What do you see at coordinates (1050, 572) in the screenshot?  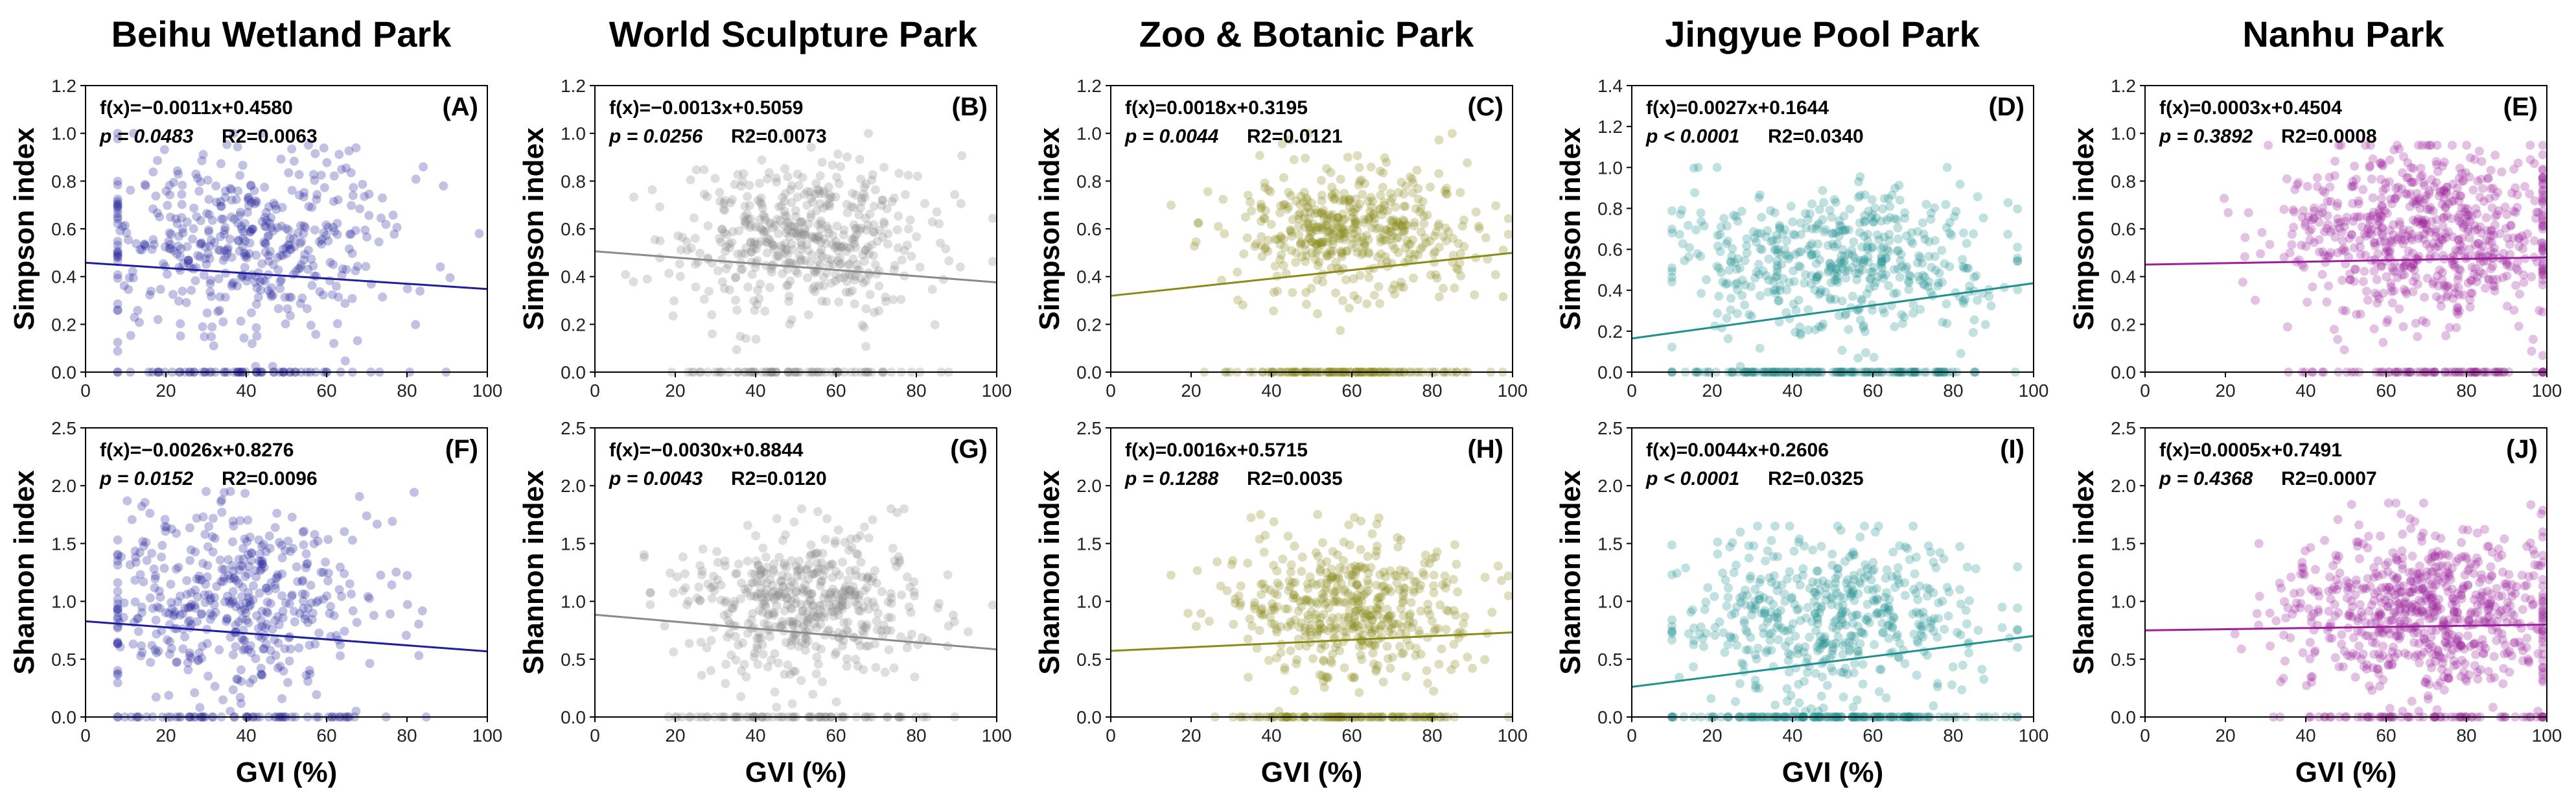 I see `y-axis-label: Shannon index` at bounding box center [1050, 572].